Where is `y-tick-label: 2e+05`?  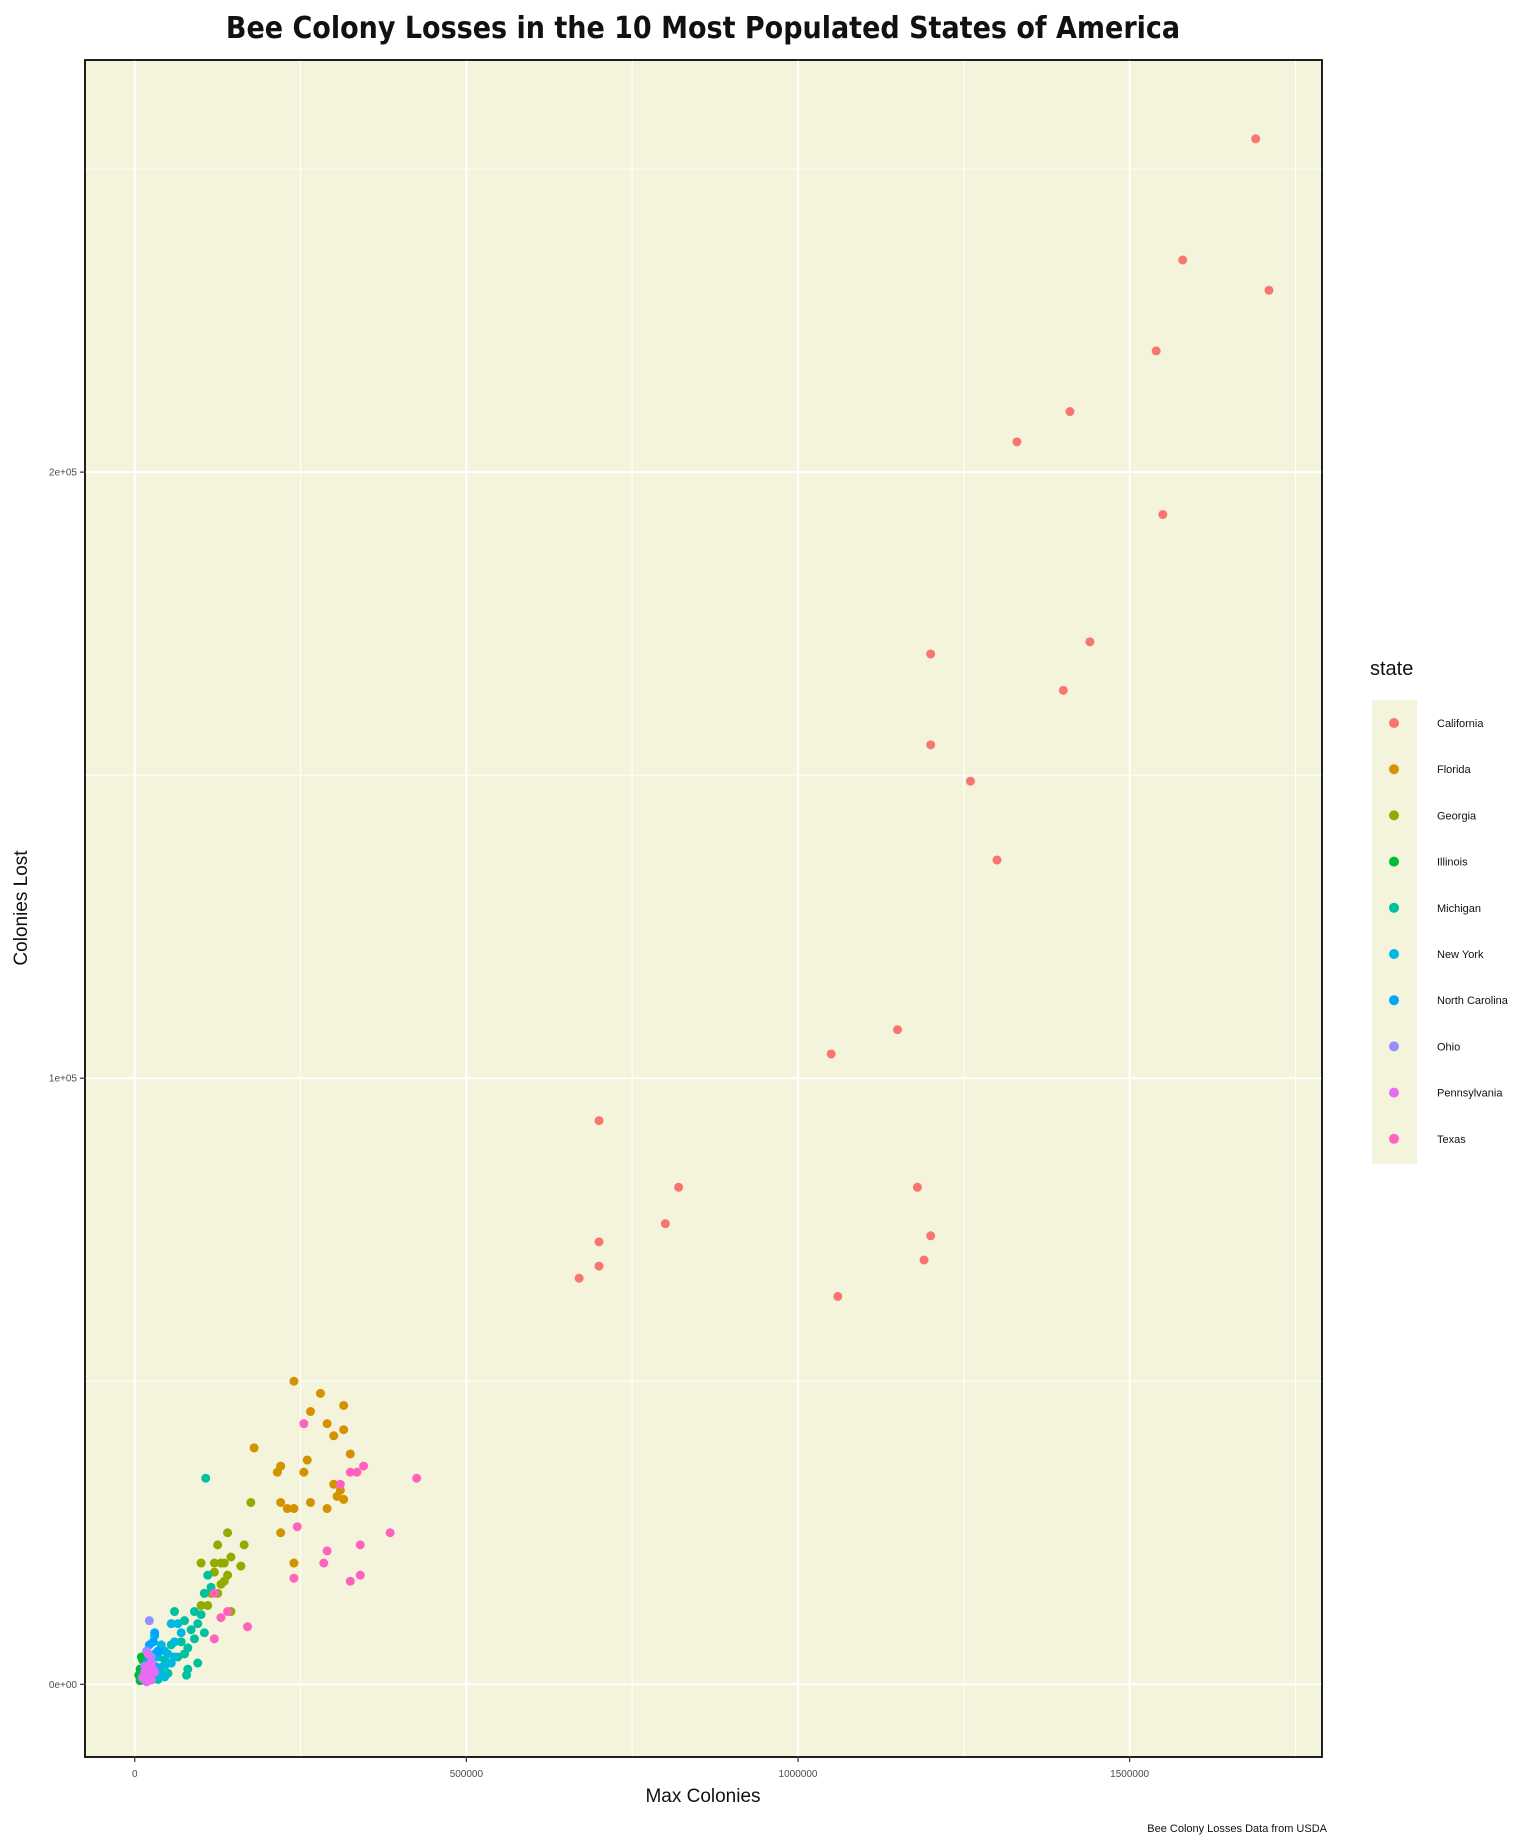
y-tick-label: 2e+05 is located at coordinates (63, 473).